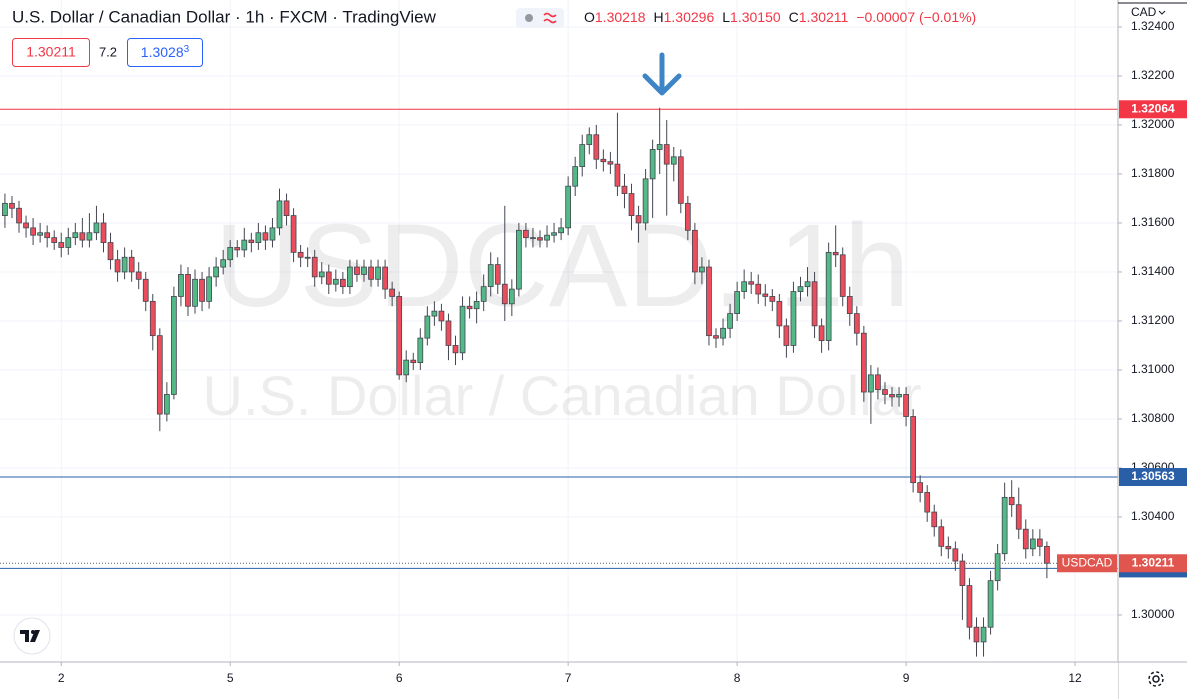 This screenshot has width=1187, height=699. What do you see at coordinates (662, 84) in the screenshot?
I see `arrow-head` at bounding box center [662, 84].